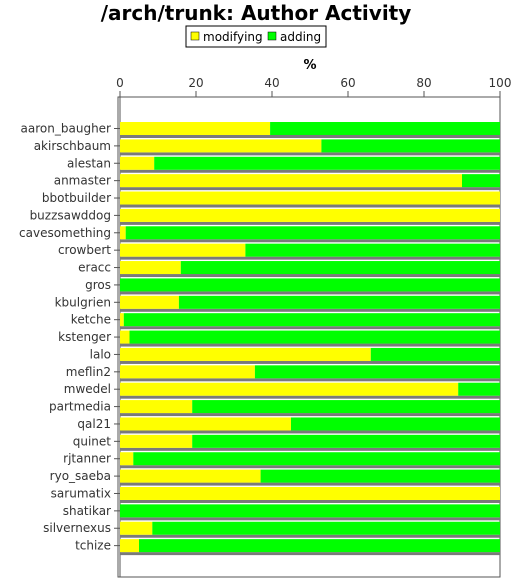  I want to click on x-tick-label: 20, so click(195, 83).